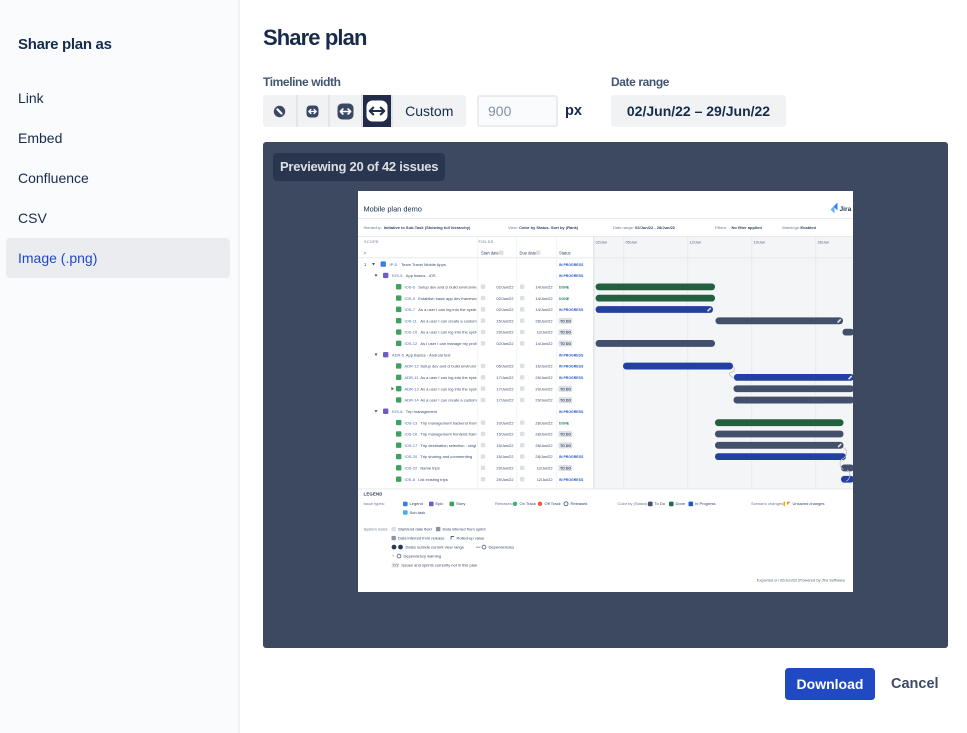 This screenshot has height=733, width=967. Describe the element at coordinates (767, 503) in the screenshot. I see `svg-text: Scenario changes:` at that location.